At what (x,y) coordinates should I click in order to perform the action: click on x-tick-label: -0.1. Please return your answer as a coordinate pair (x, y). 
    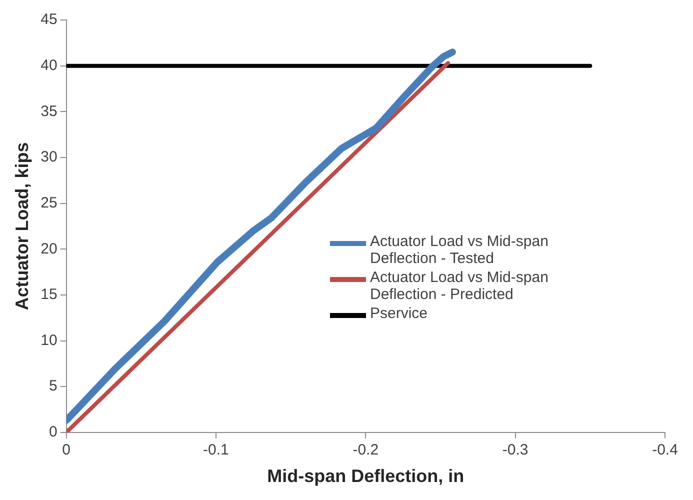
    Looking at the image, I should click on (216, 450).